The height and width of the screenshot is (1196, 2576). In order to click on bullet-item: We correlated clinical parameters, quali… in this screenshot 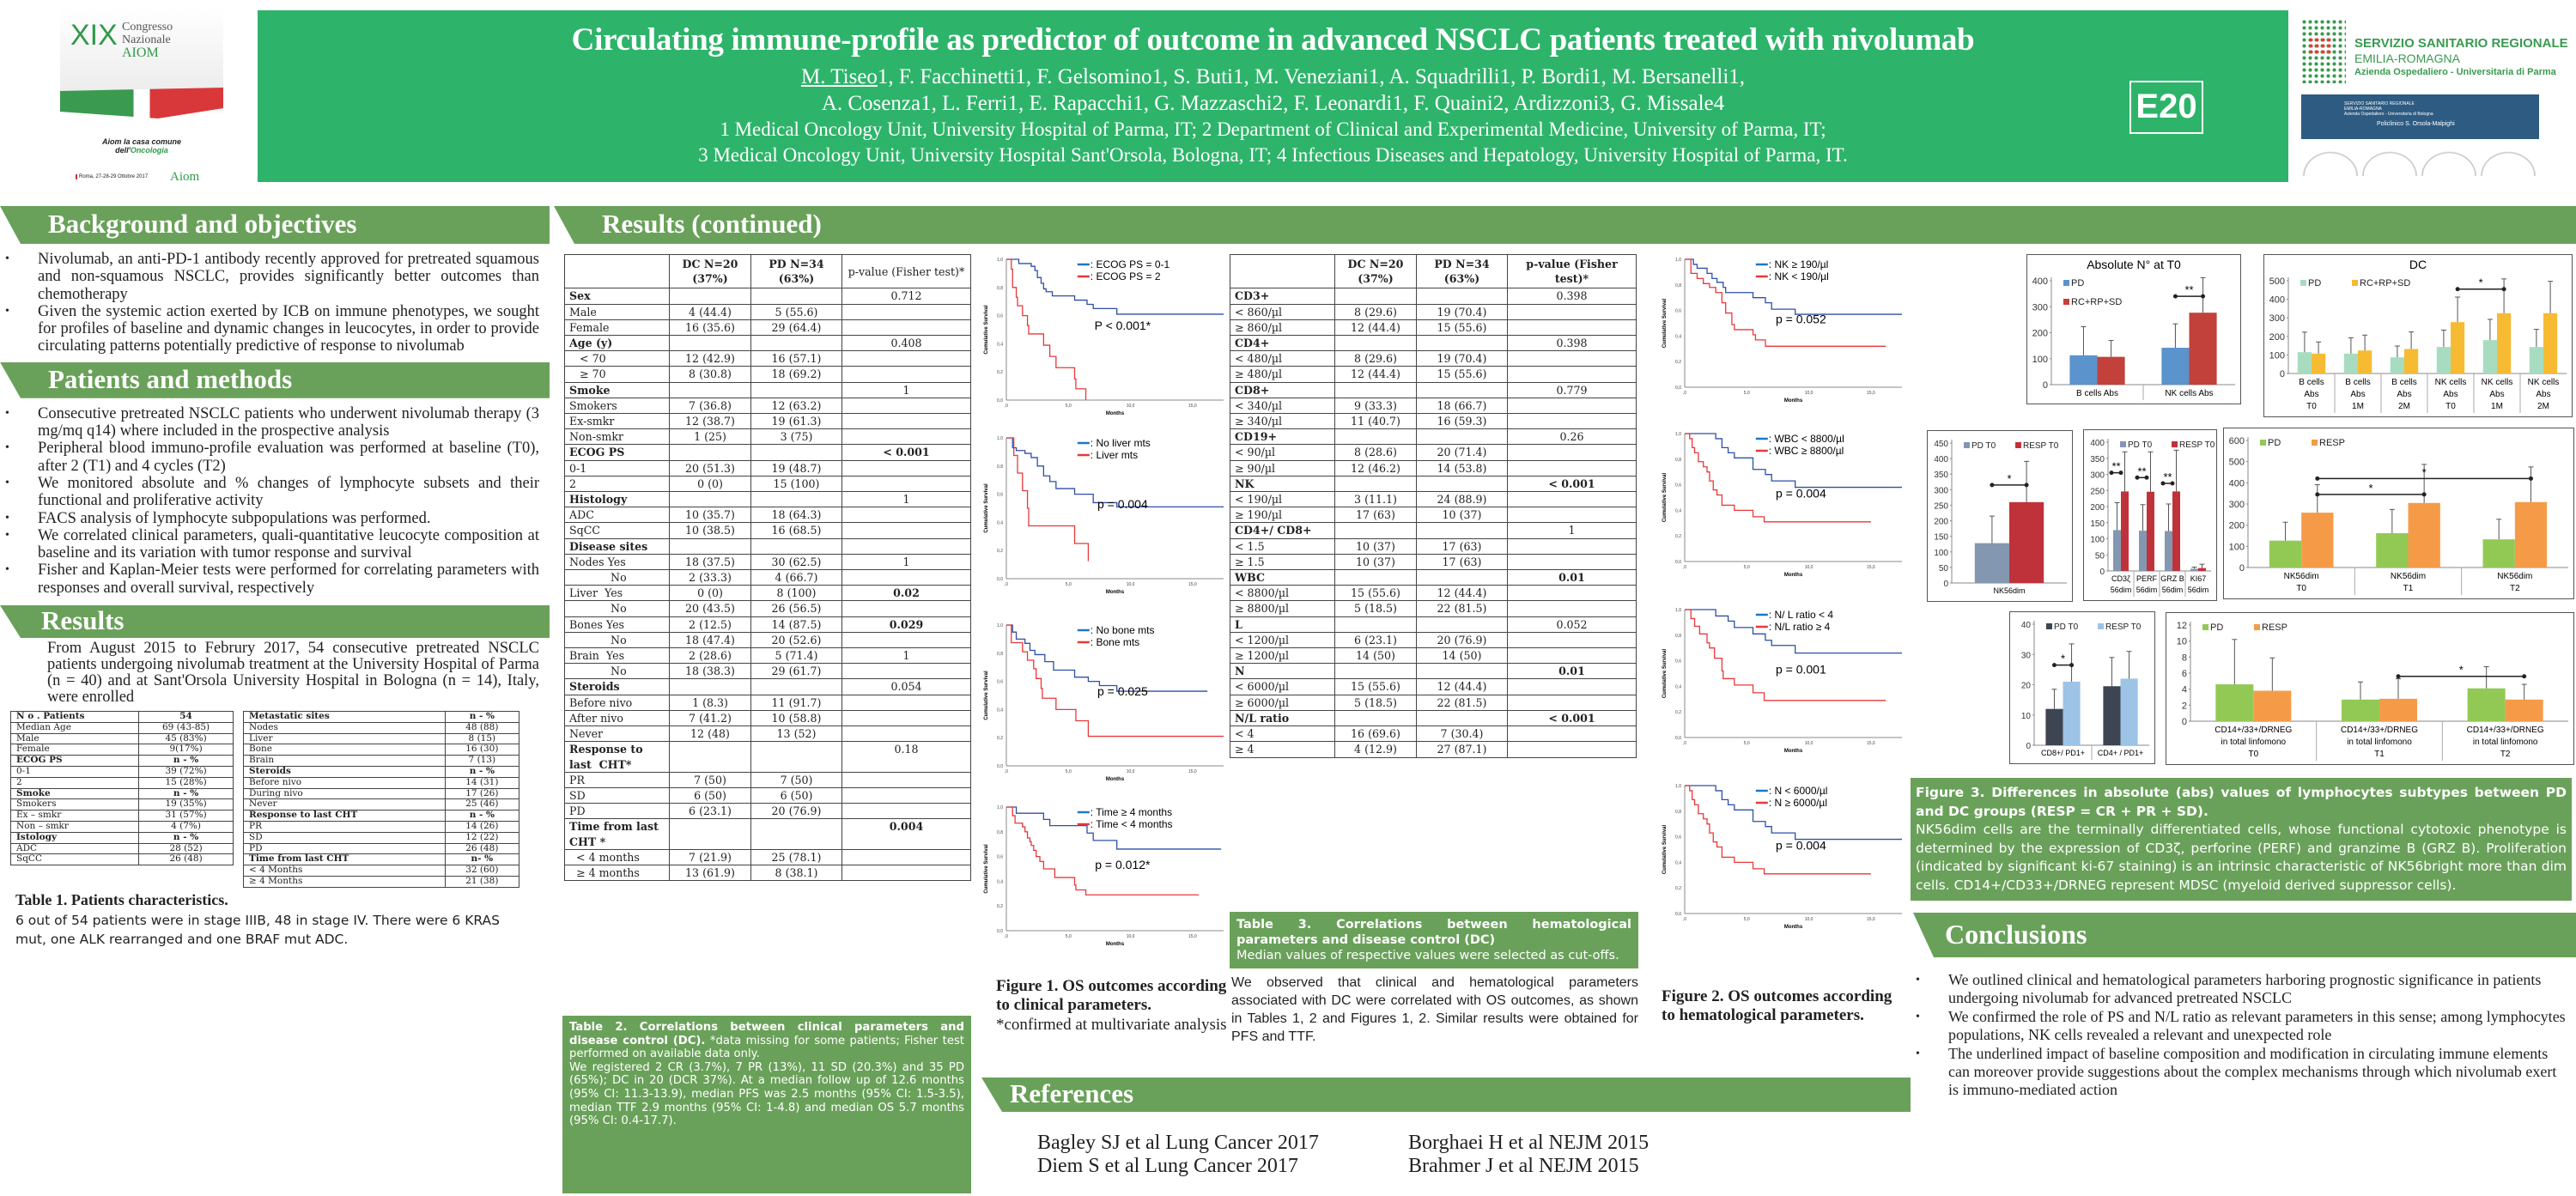, I will do `click(269, 544)`.